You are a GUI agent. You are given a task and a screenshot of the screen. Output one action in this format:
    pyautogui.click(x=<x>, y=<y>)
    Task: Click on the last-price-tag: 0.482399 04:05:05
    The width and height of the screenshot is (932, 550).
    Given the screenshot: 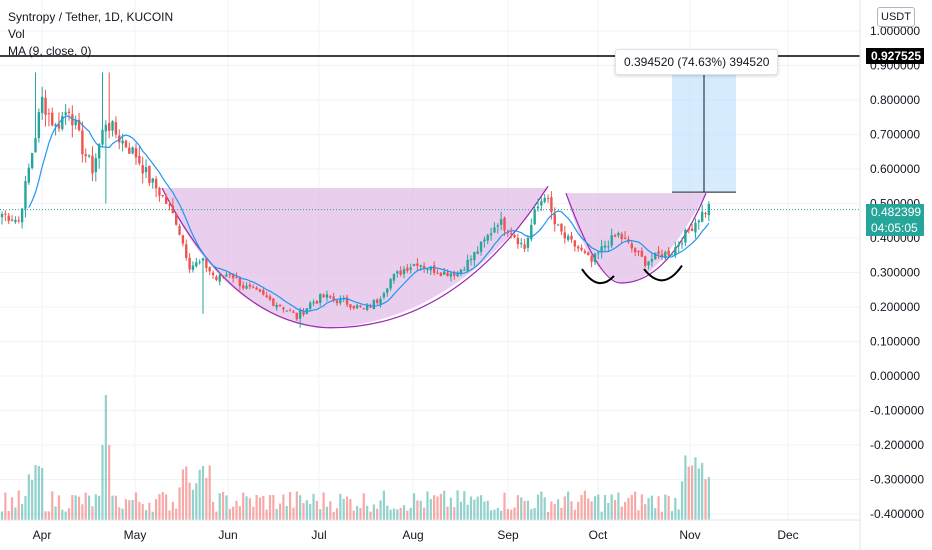 What is the action you would take?
    pyautogui.click(x=895, y=219)
    